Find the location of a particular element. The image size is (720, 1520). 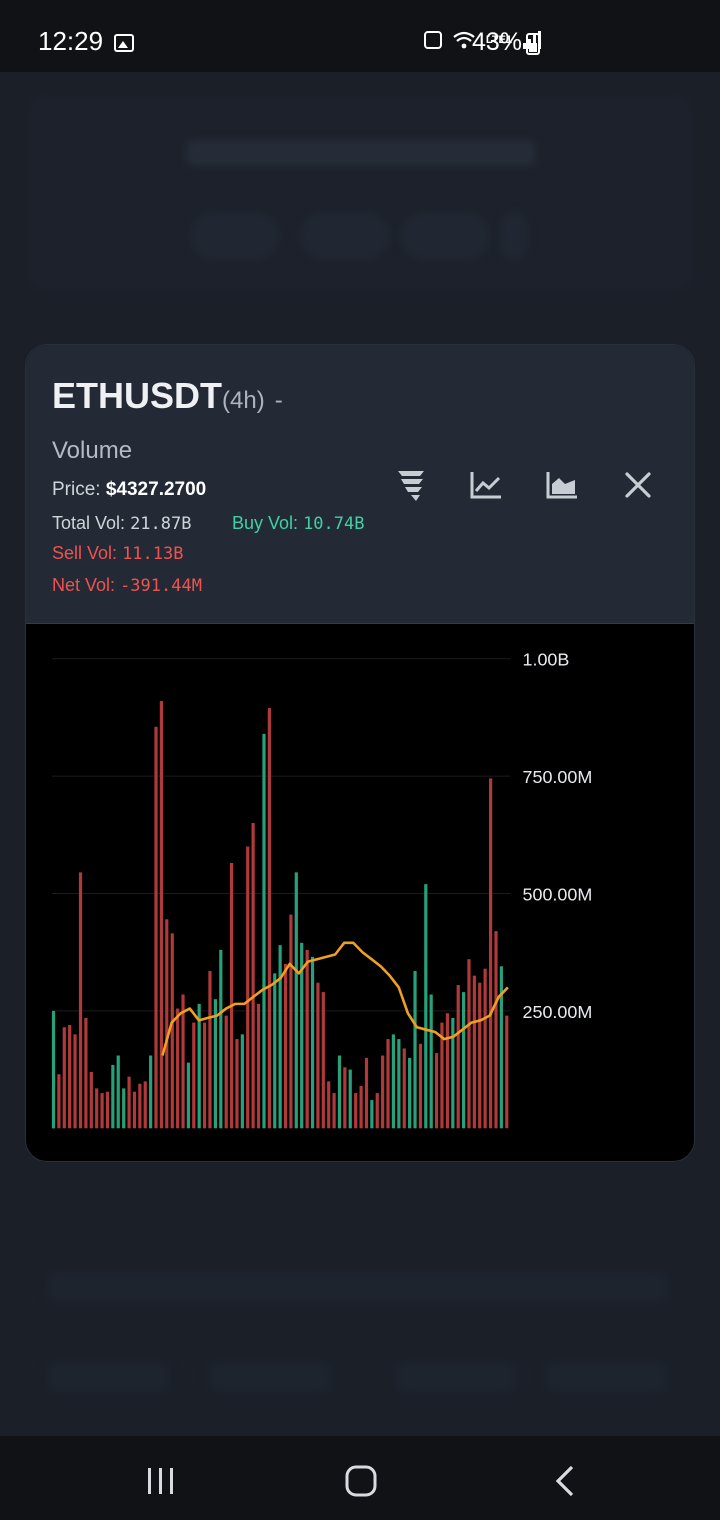

y-tick-label: 1.00B is located at coordinates (546, 660).